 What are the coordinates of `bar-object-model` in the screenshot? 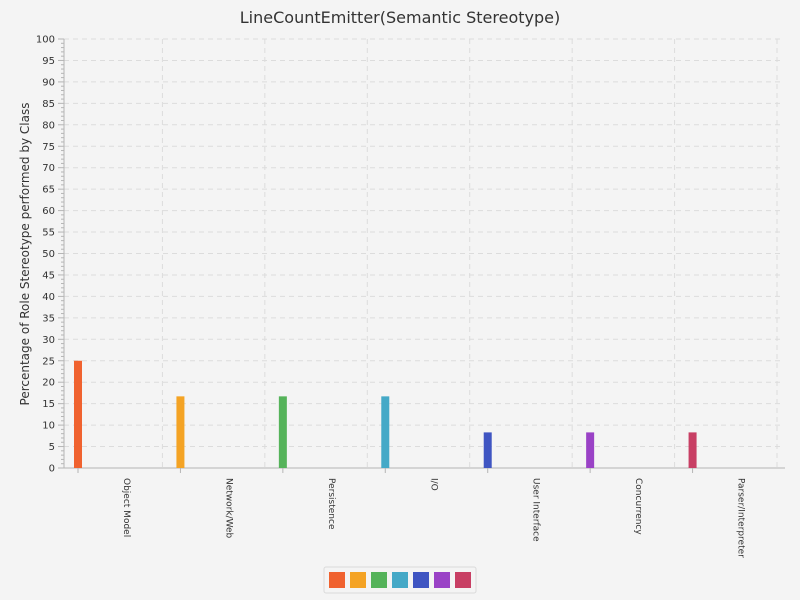 It's located at (78, 414).